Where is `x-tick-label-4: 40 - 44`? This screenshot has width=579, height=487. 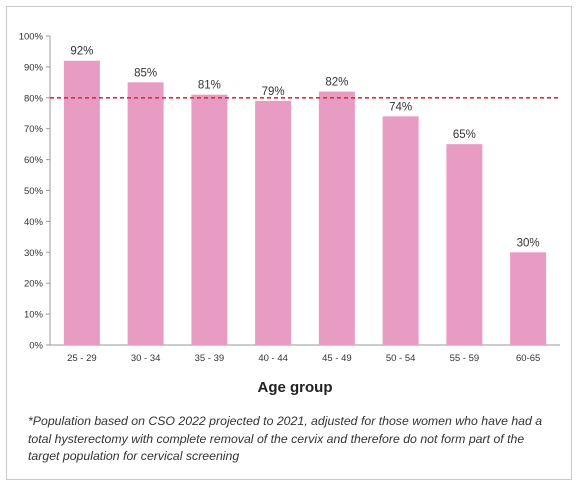 x-tick-label-4: 40 - 44 is located at coordinates (273, 358).